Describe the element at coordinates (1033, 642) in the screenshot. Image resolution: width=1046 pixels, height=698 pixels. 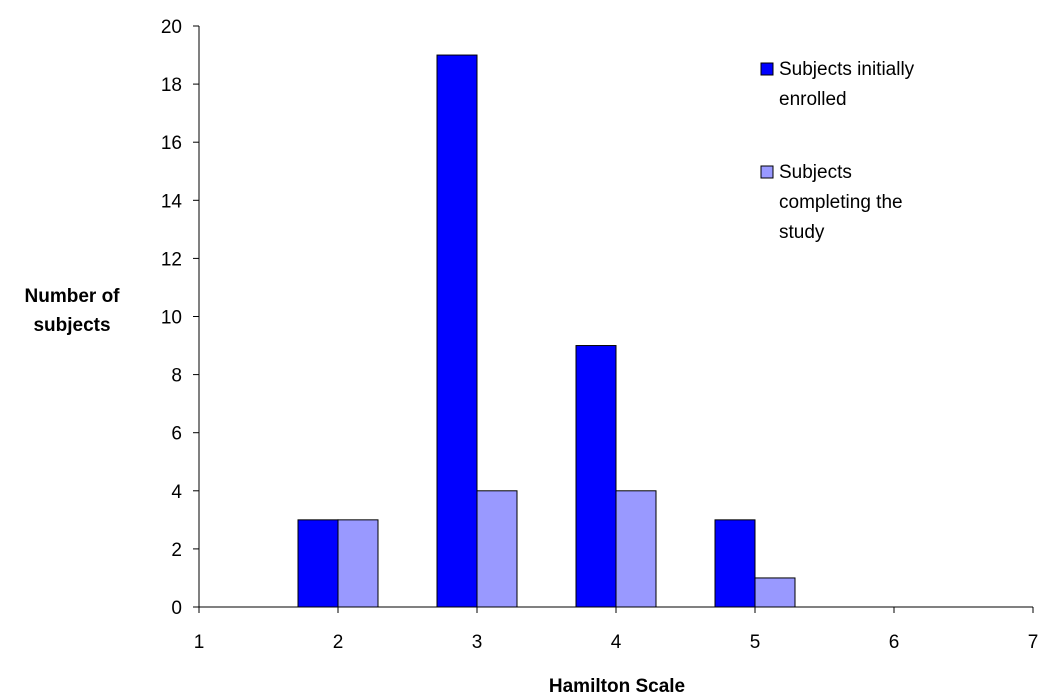
I see `x-tick-label: 7` at that location.